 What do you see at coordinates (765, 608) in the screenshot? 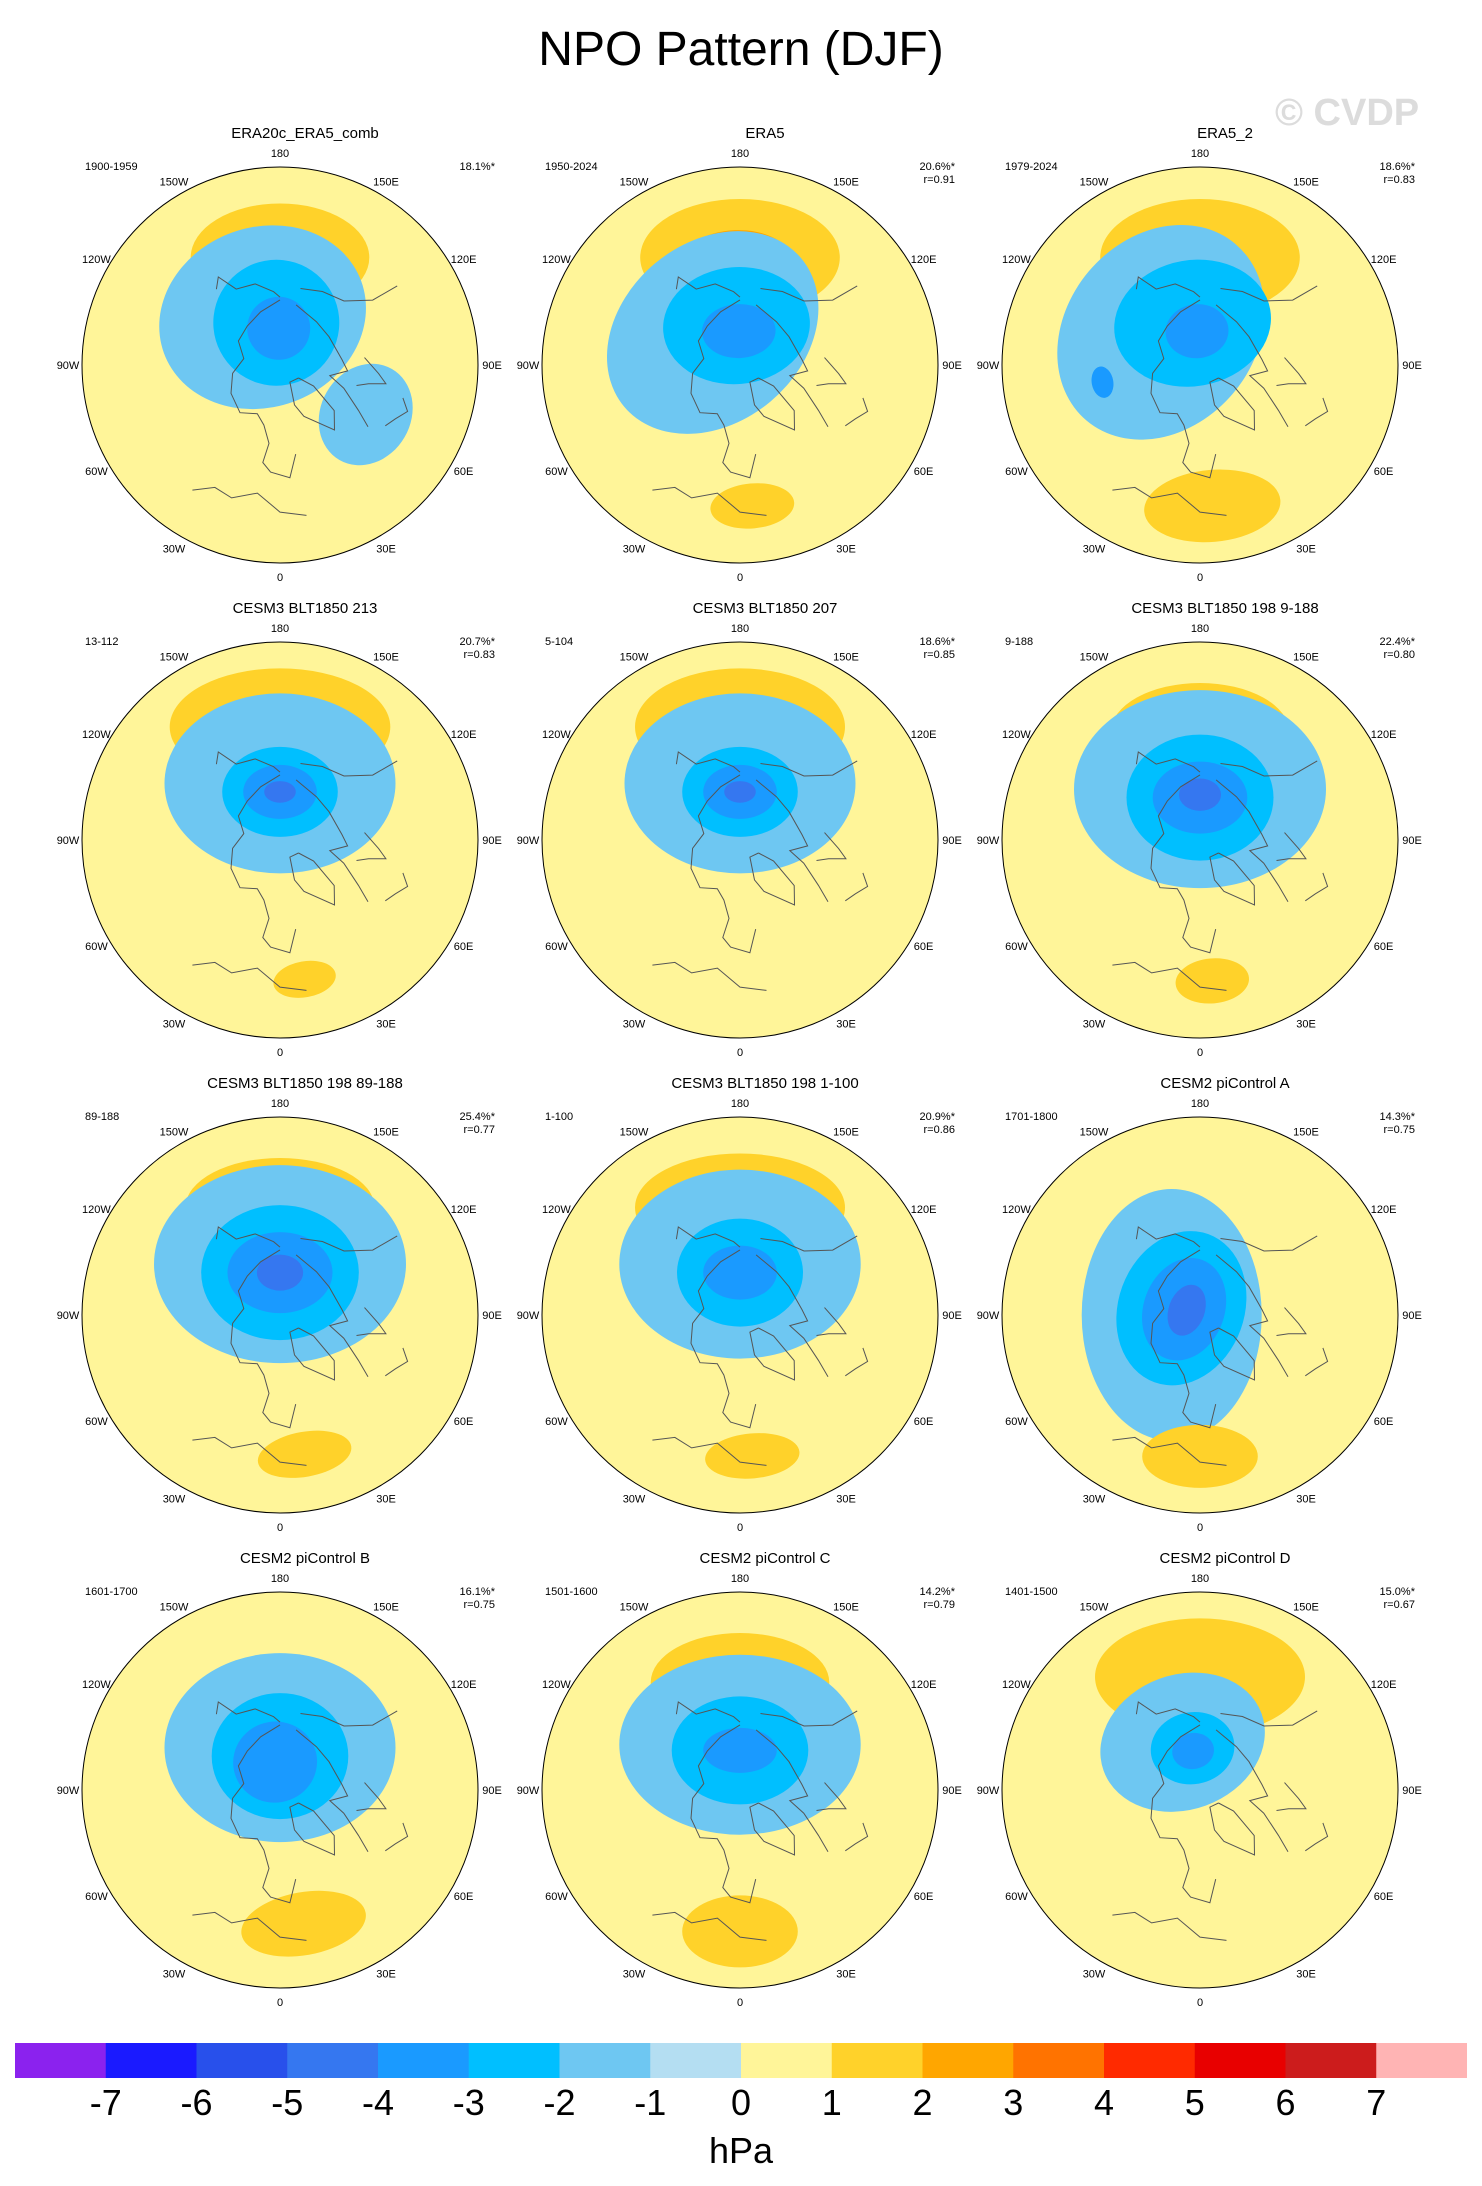
I see `panel-title: CESM3 BLT1850 207` at bounding box center [765, 608].